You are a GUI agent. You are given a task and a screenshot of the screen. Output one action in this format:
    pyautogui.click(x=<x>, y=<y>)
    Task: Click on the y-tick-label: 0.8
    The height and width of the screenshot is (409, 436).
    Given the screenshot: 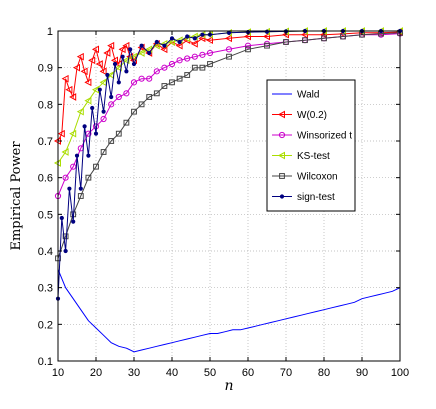 What is the action you would take?
    pyautogui.click(x=45, y=105)
    